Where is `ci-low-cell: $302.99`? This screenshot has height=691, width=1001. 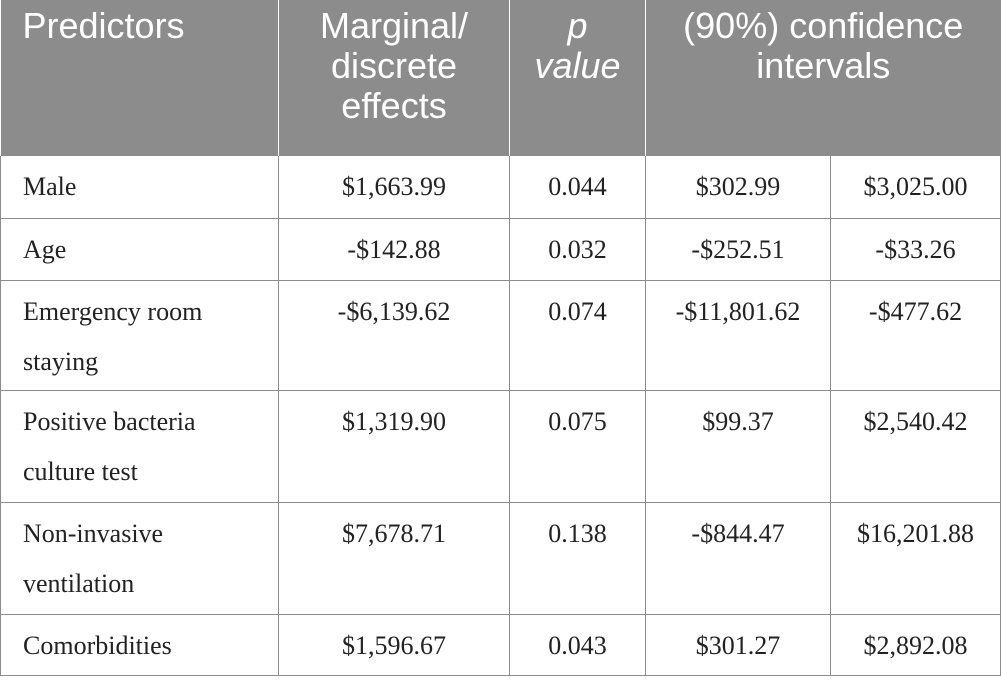 ci-low-cell: $302.99 is located at coordinates (738, 187).